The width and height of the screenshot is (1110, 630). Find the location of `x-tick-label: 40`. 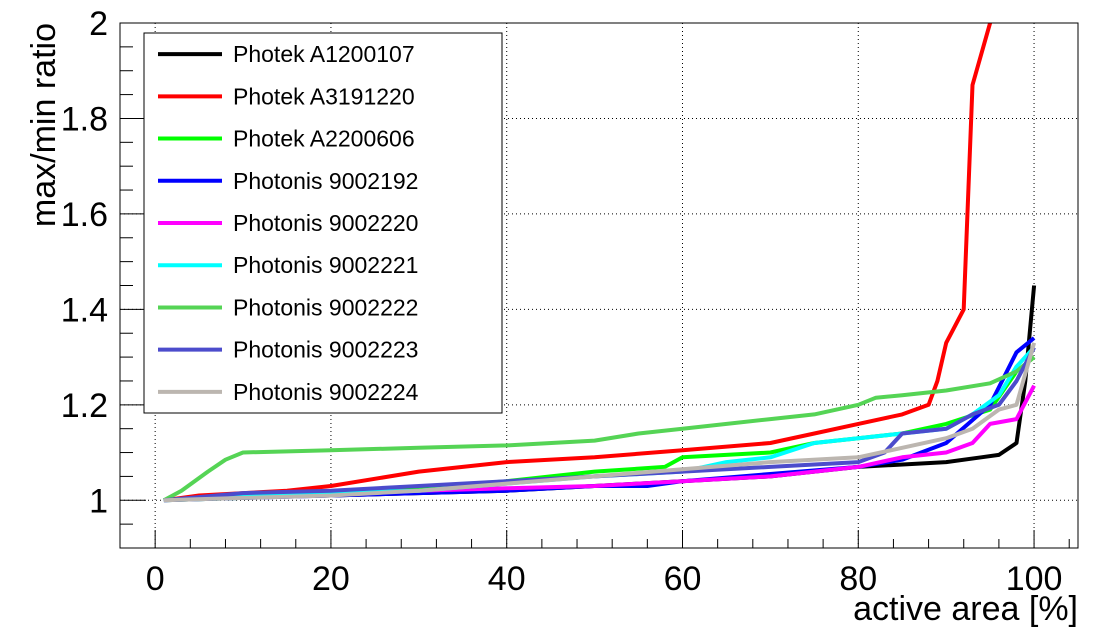

x-tick-label: 40 is located at coordinates (507, 579).